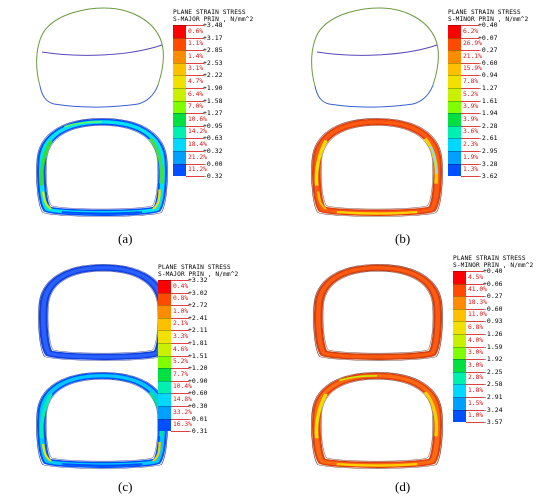 The height and width of the screenshot is (502, 550). I want to click on legend-bound-value: +2.72, so click(198, 305).